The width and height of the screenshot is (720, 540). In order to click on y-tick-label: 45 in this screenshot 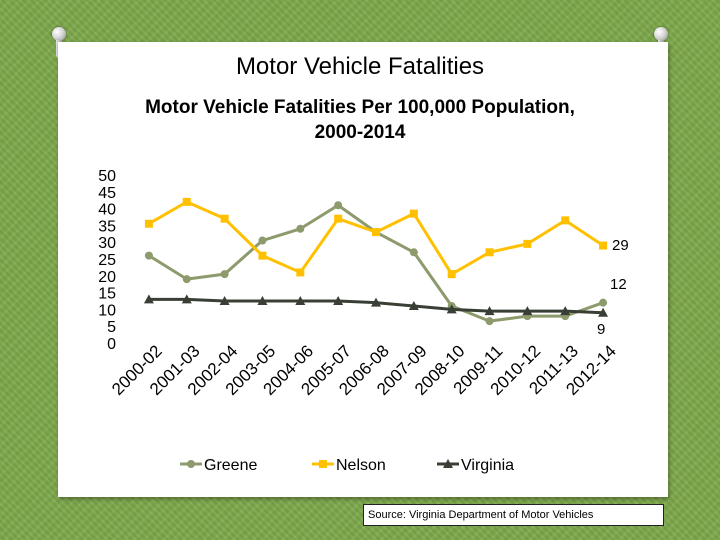, I will do `click(107, 193)`.